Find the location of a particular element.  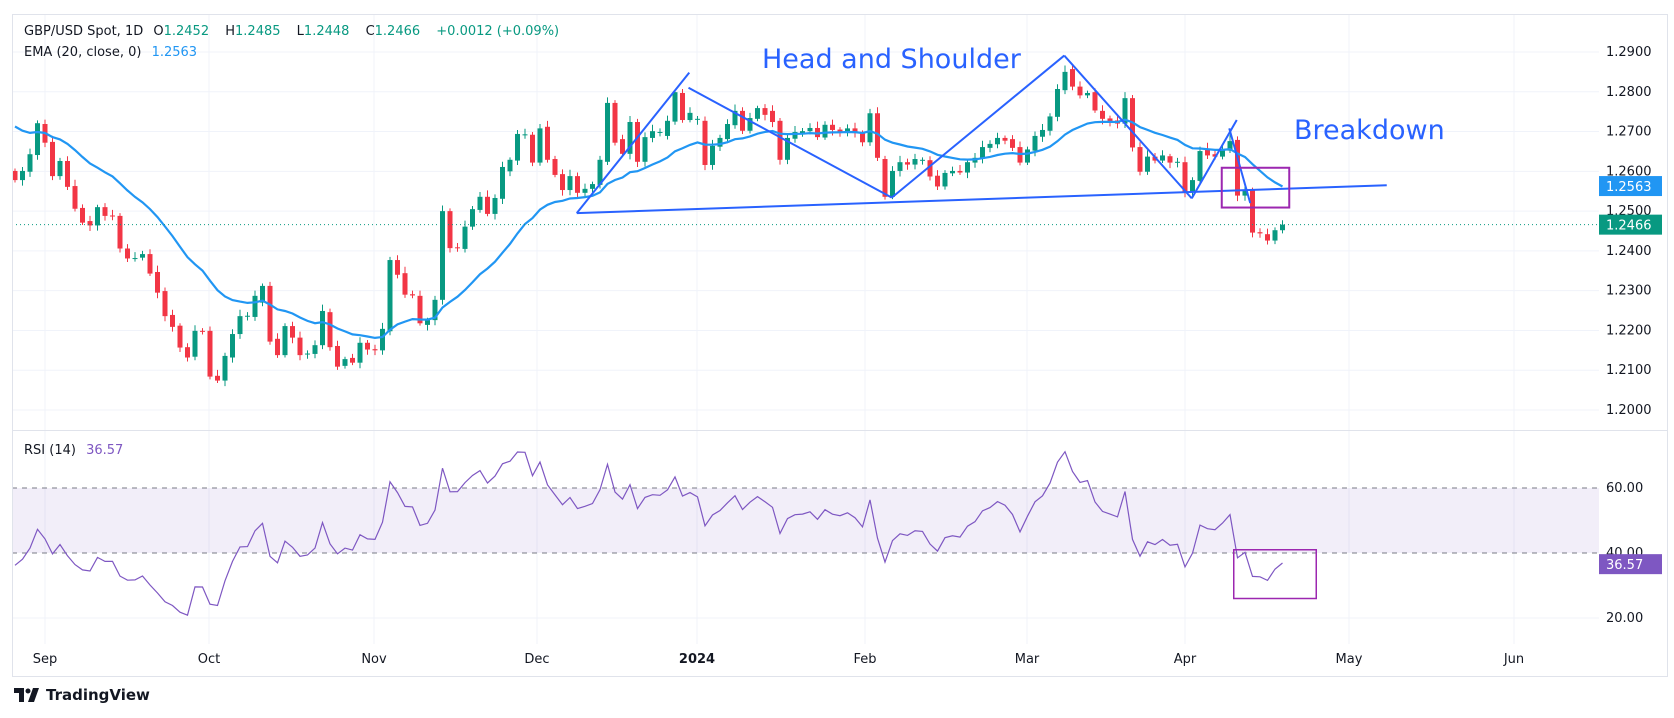

price-tick-label: 1.2100 is located at coordinates (1629, 370).